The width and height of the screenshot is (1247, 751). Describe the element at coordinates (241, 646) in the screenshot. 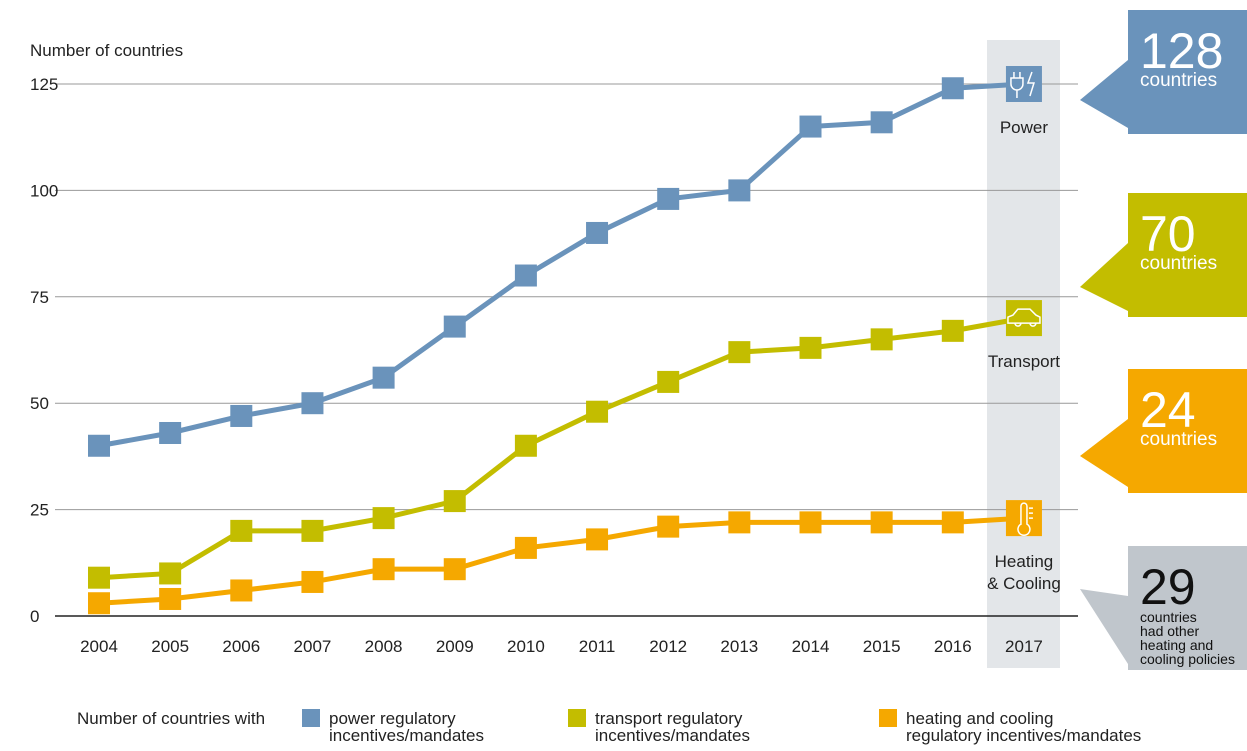

I see `x-tick-label: 2006` at that location.